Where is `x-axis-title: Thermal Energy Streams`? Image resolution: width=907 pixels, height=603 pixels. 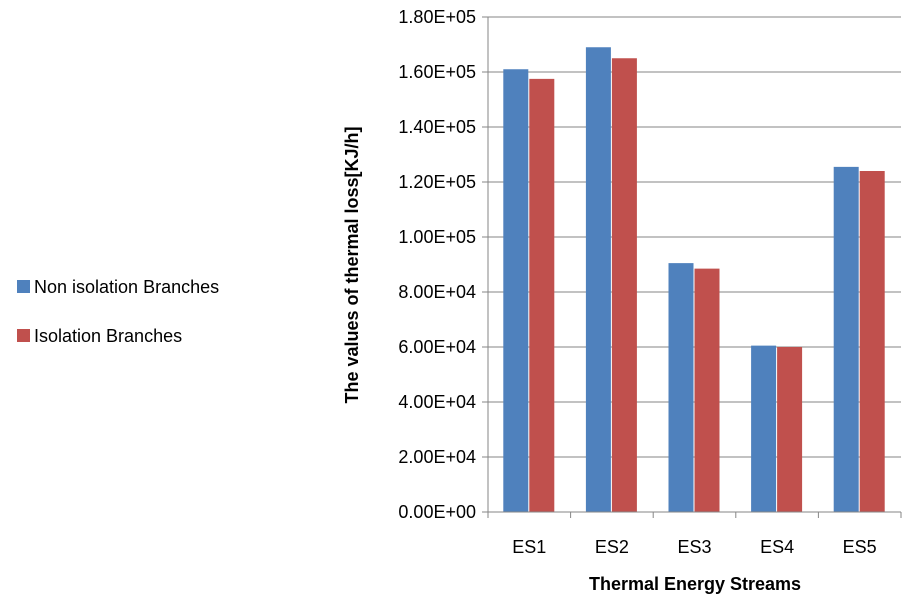
x-axis-title: Thermal Energy Streams is located at coordinates (695, 584).